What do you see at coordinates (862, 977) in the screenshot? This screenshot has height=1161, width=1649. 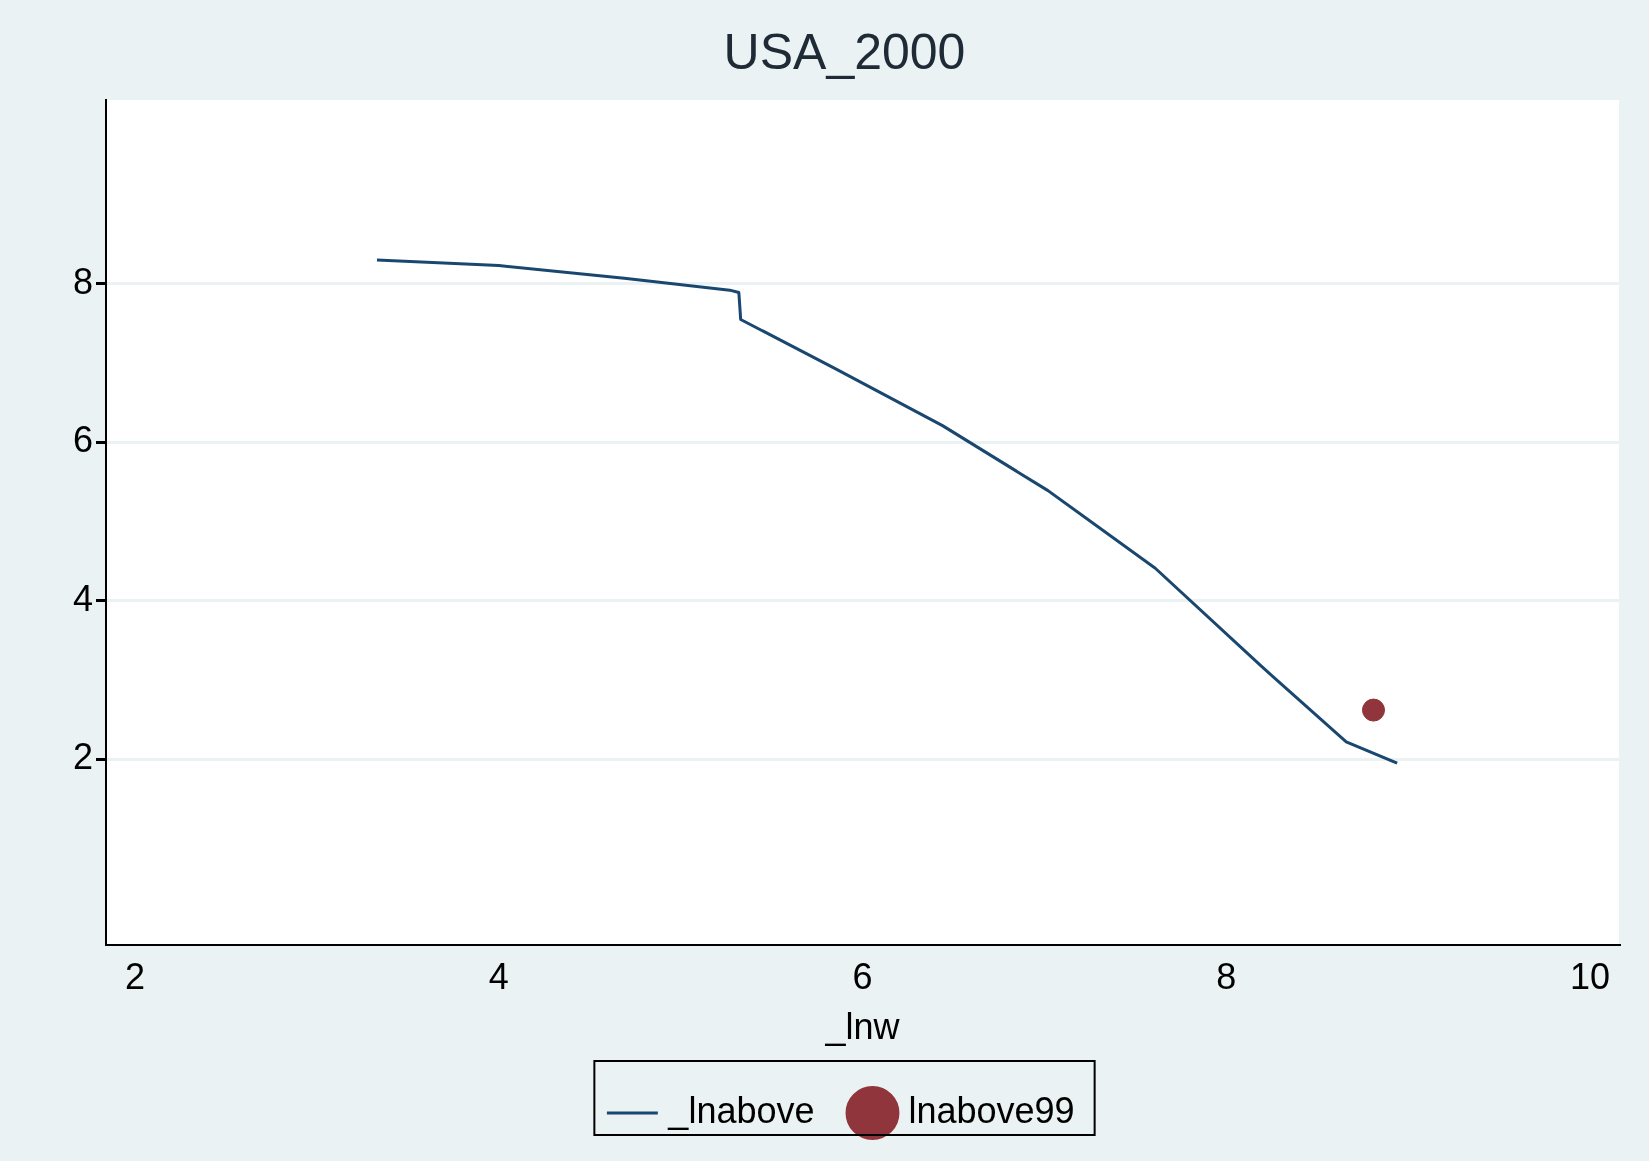 I see `x-tick-label: 6` at bounding box center [862, 977].